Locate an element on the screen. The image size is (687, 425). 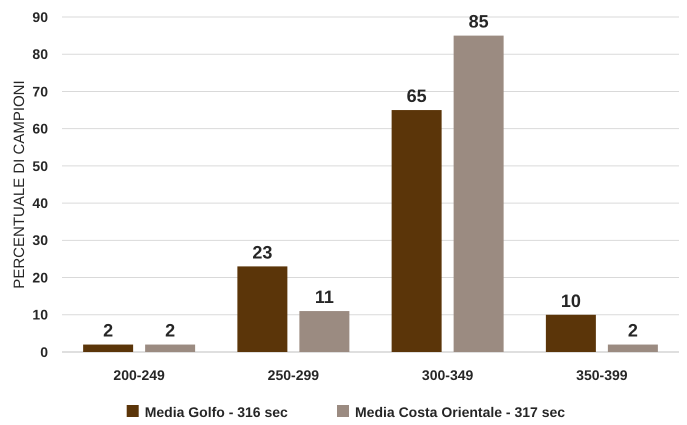
y-tick-label: 90 is located at coordinates (40, 16).